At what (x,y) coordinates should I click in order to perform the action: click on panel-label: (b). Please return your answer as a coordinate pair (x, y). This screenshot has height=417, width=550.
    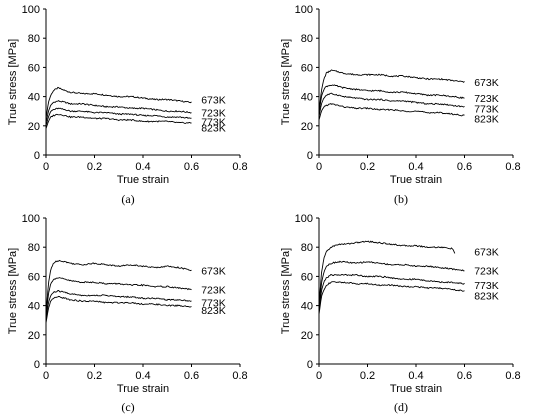
    Looking at the image, I should click on (401, 199).